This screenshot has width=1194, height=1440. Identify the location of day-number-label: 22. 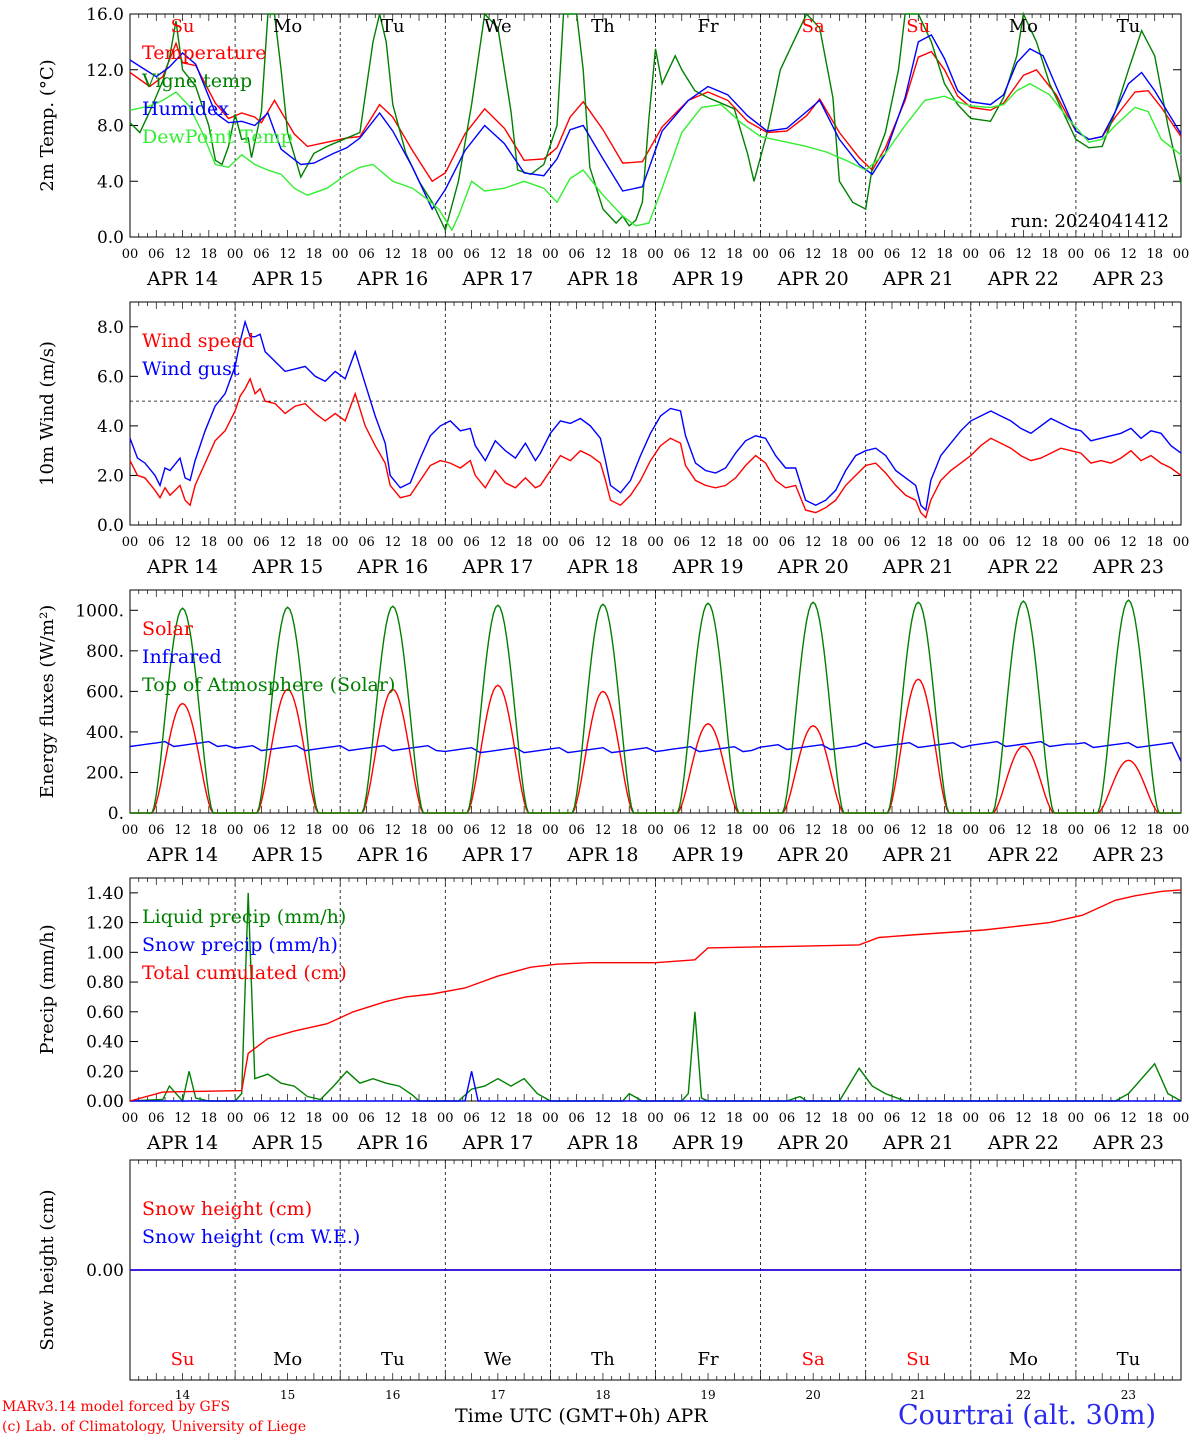
(1023, 1395).